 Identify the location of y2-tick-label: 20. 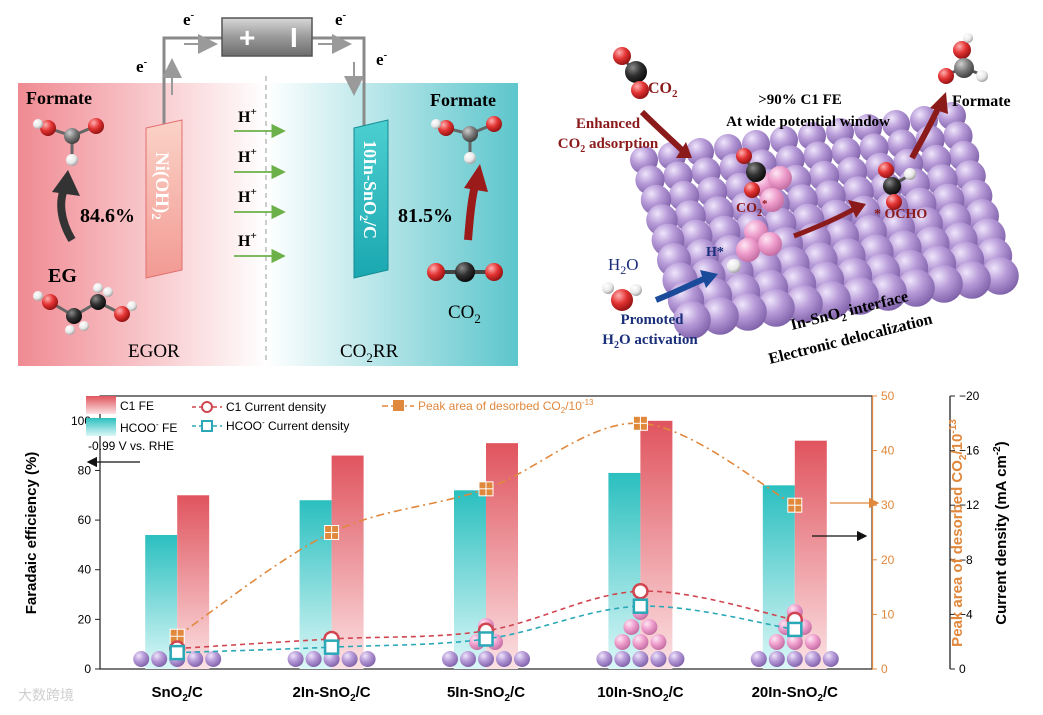
(888, 560).